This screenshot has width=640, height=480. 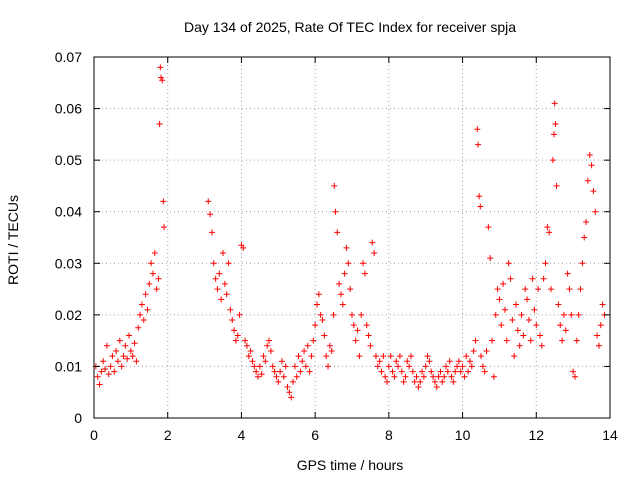 I want to click on x-tick-label: 8, so click(x=389, y=435).